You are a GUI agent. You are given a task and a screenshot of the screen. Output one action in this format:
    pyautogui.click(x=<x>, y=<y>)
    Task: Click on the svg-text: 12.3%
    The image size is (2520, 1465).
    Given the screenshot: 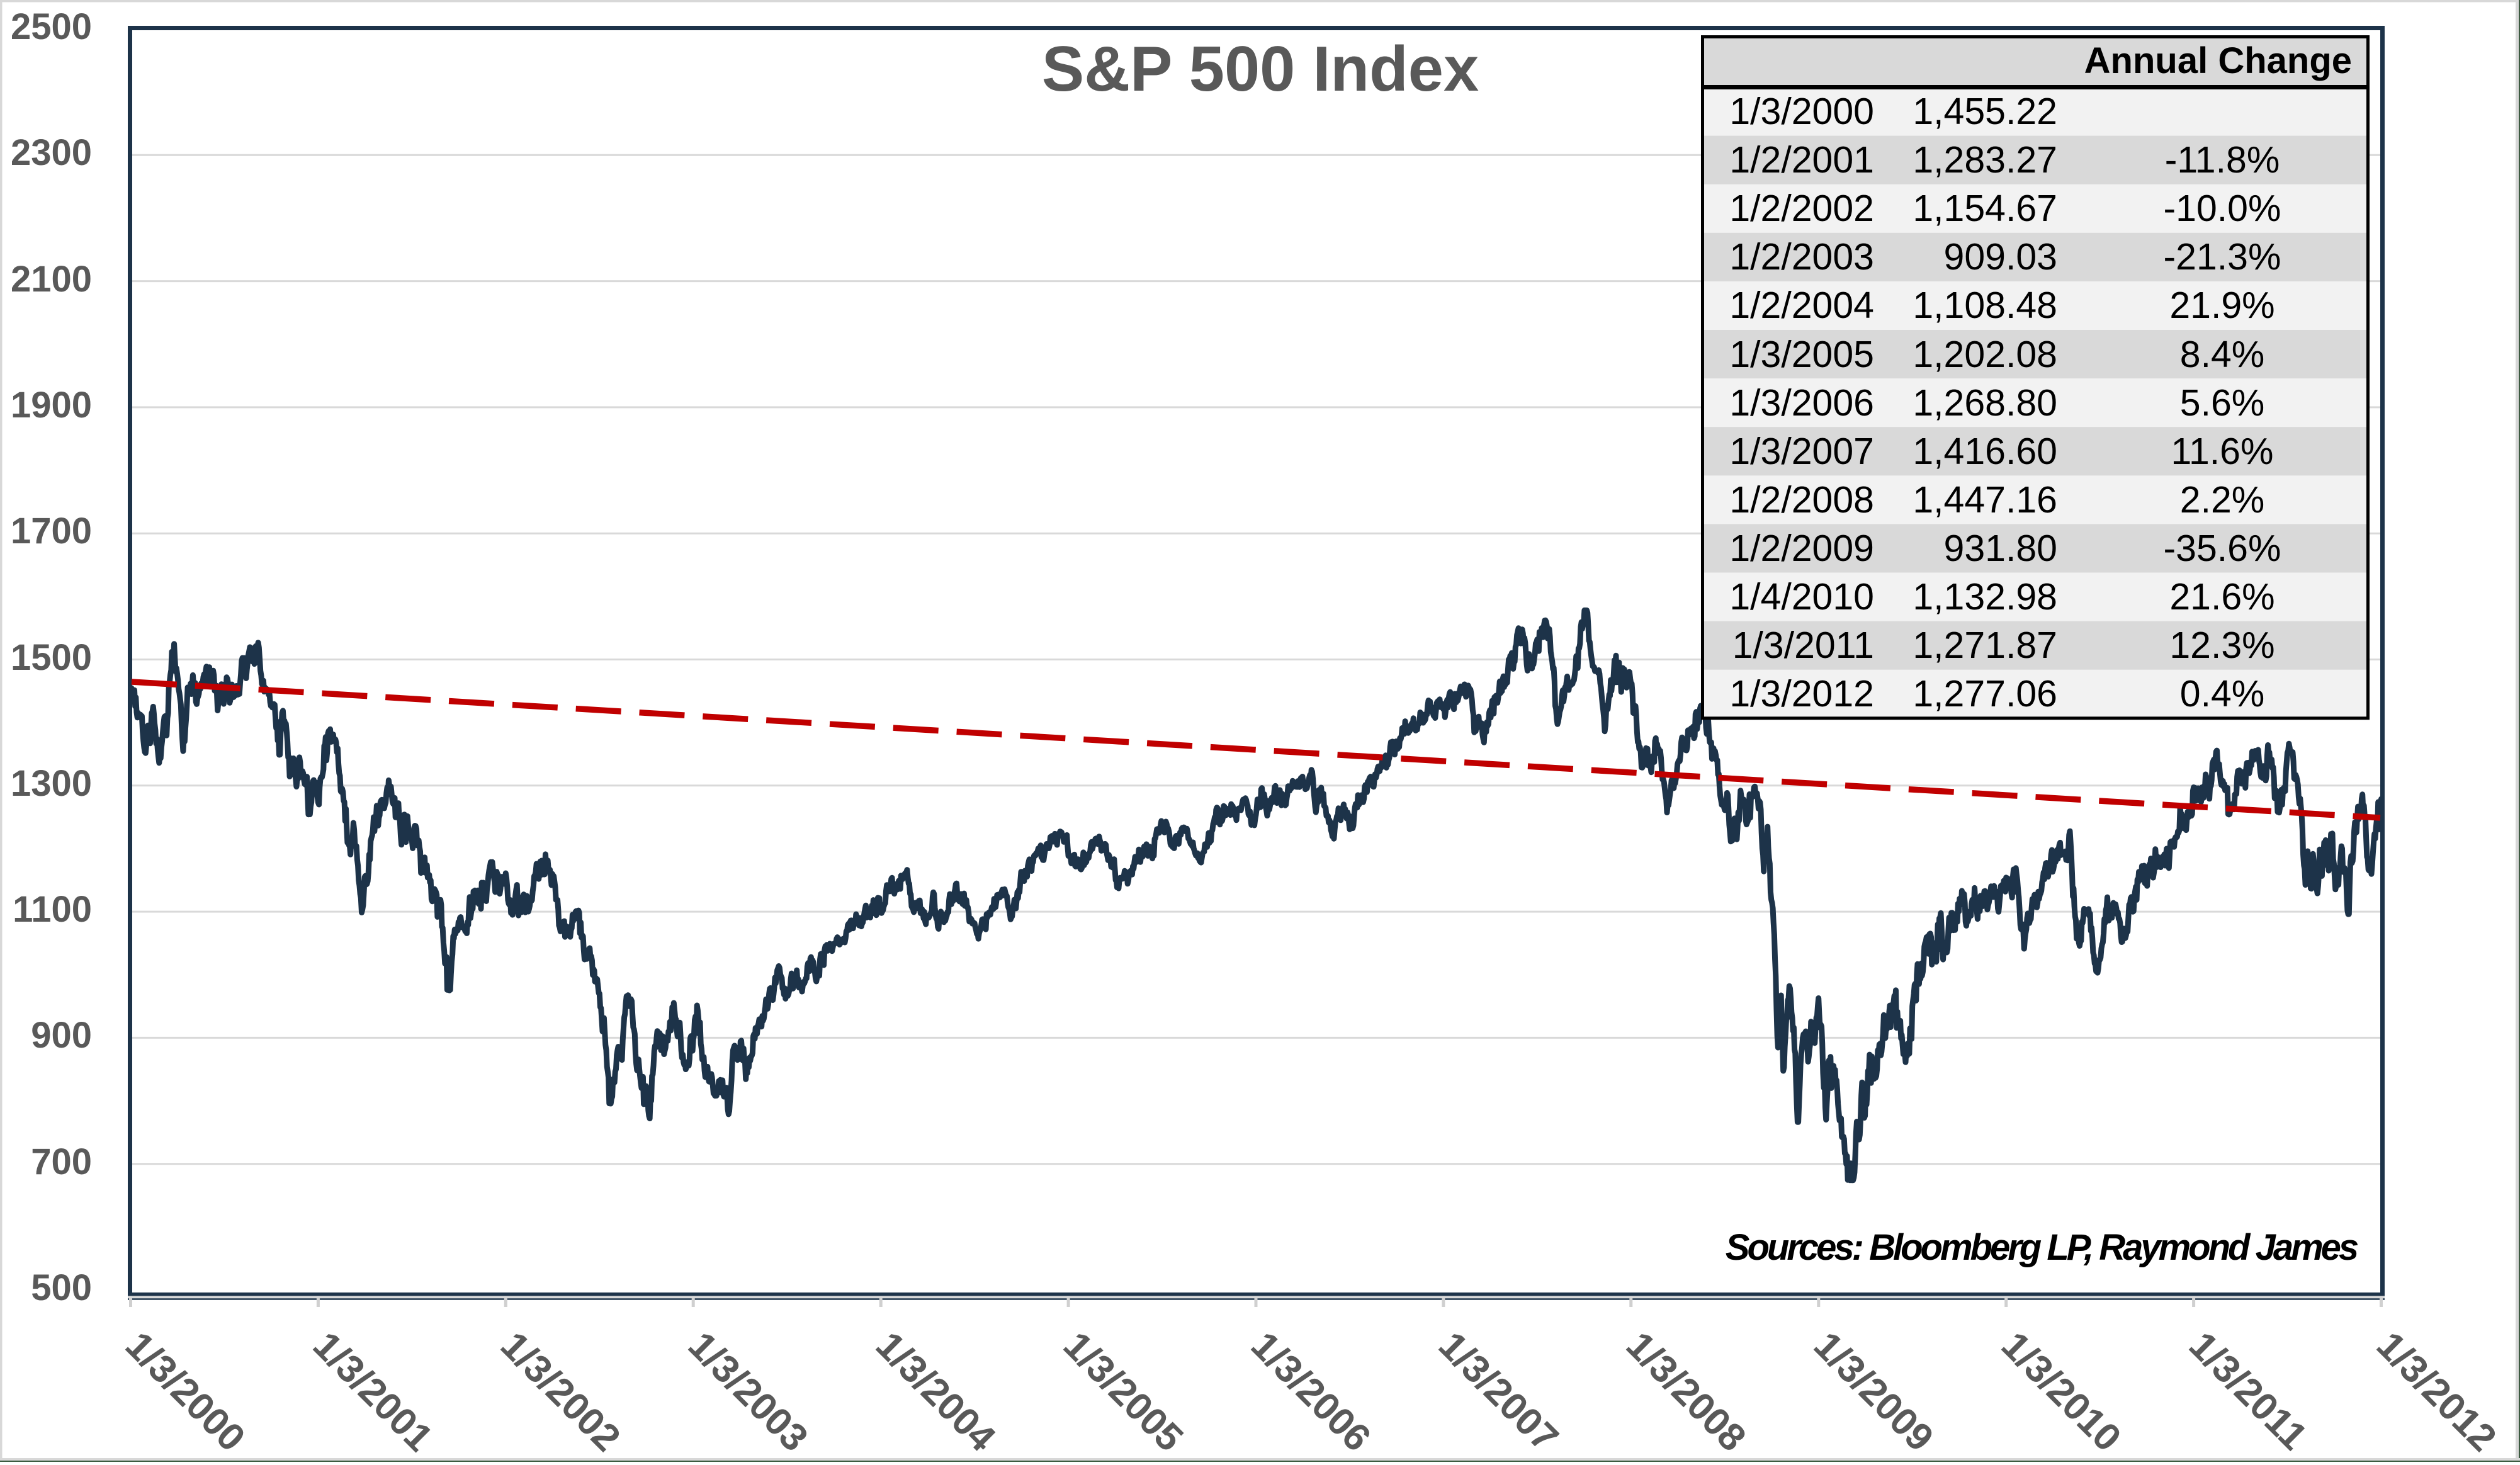 What is the action you would take?
    pyautogui.click(x=2221, y=645)
    